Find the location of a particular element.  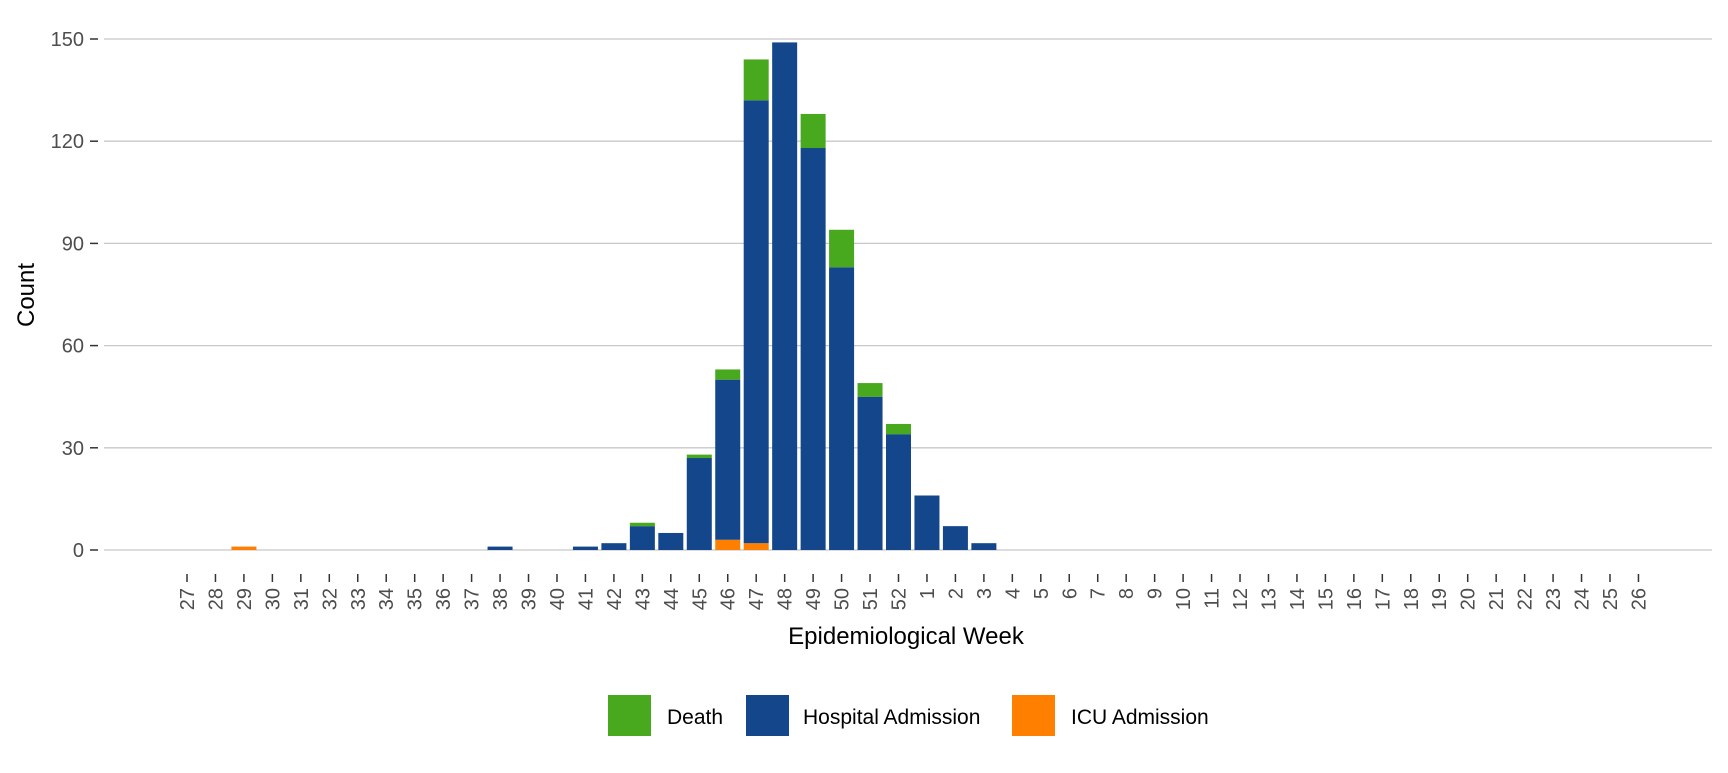

x-tick-label: 24 is located at coordinates (1583, 599).